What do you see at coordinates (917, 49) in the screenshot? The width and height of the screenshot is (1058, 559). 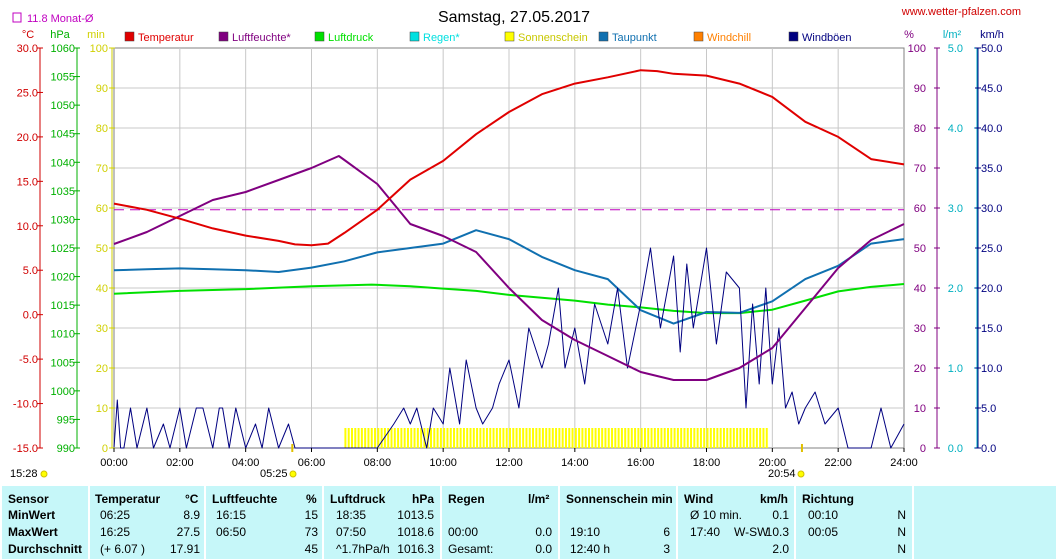 I see `humidity-tick-label: 100` at bounding box center [917, 49].